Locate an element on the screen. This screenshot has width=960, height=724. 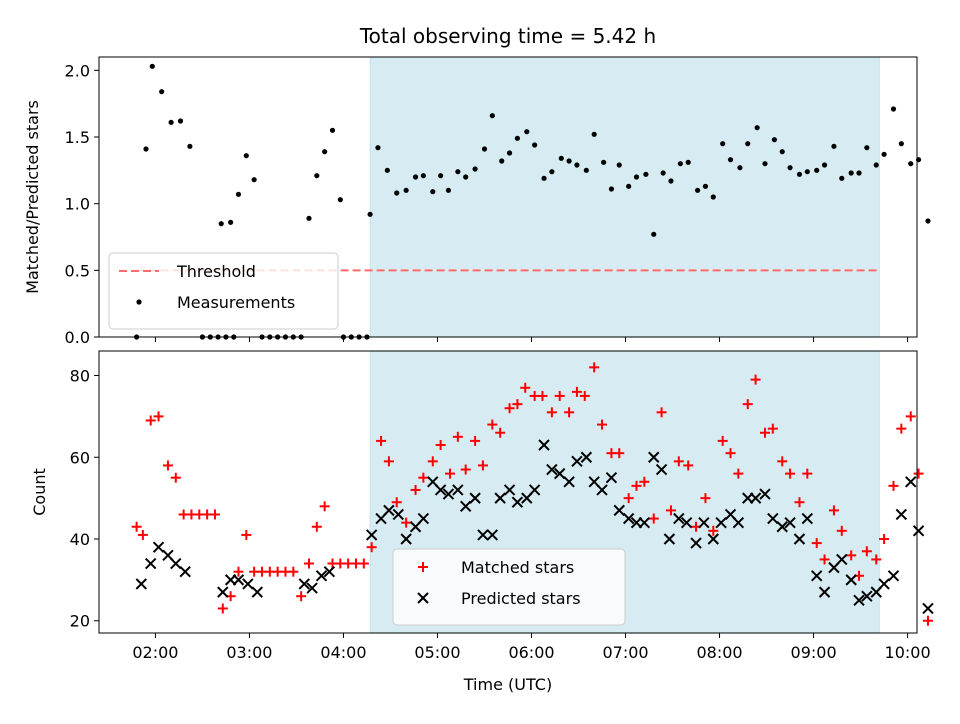
legend-label: Threshold is located at coordinates (216, 271).